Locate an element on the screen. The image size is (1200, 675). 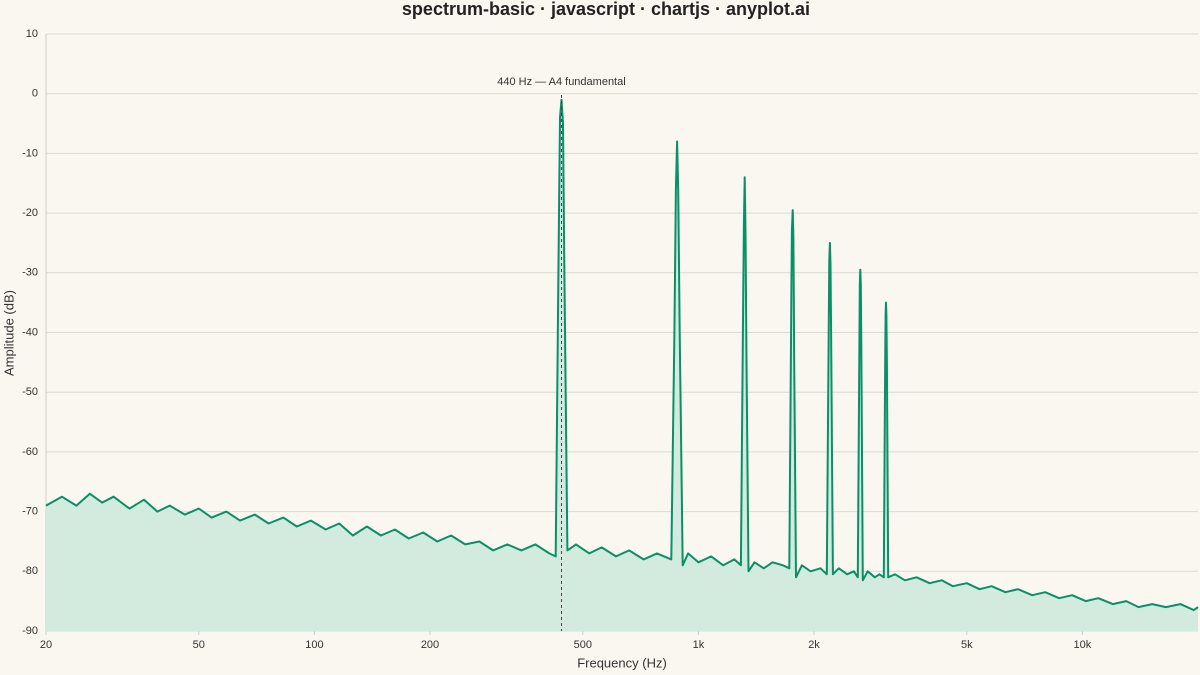
y-tick-label: -90 is located at coordinates (30, 631).